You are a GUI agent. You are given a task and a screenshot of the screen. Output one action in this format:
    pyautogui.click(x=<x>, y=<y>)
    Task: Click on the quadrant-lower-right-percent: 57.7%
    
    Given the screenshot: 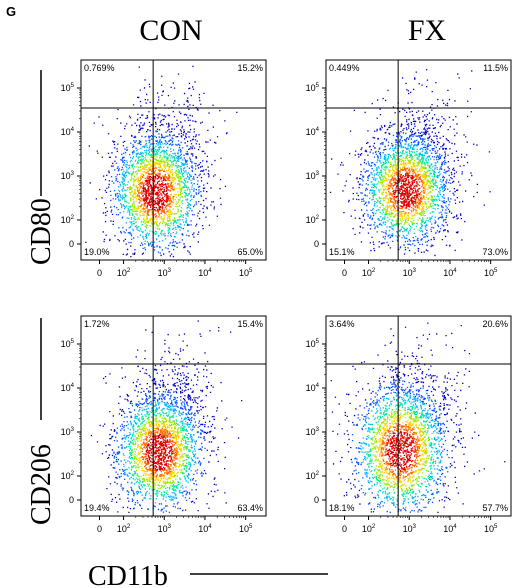 What is the action you would take?
    pyautogui.click(x=495, y=508)
    